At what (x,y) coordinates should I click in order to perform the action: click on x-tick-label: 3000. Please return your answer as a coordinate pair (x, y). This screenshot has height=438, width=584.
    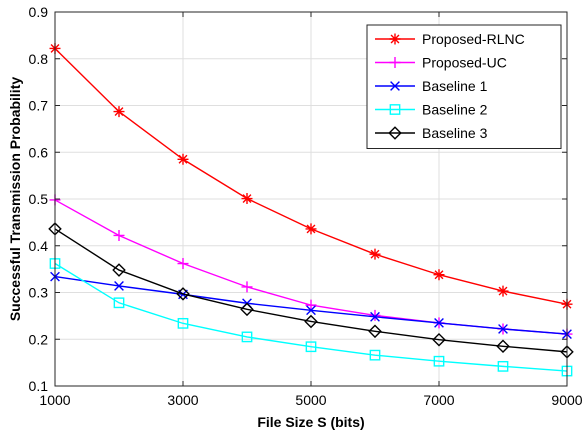
    Looking at the image, I should click on (182, 400).